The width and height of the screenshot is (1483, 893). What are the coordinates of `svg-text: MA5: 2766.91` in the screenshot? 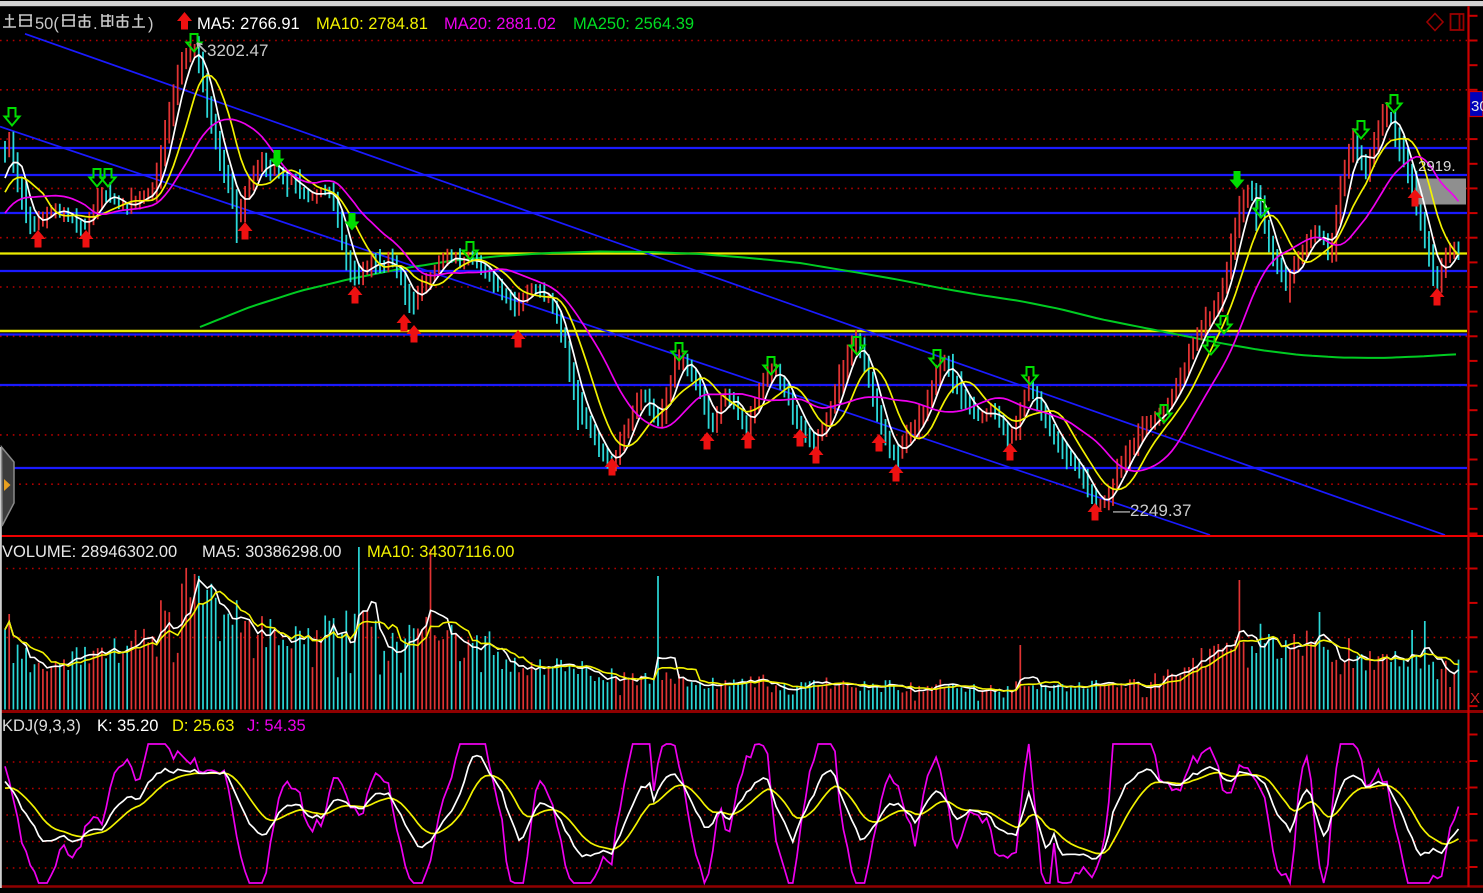 It's located at (248, 24).